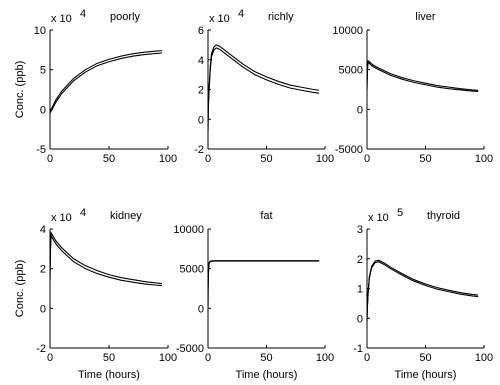 This screenshot has height=385, width=500. What do you see at coordinates (443, 216) in the screenshot?
I see `subplot-title: thyroid` at bounding box center [443, 216].